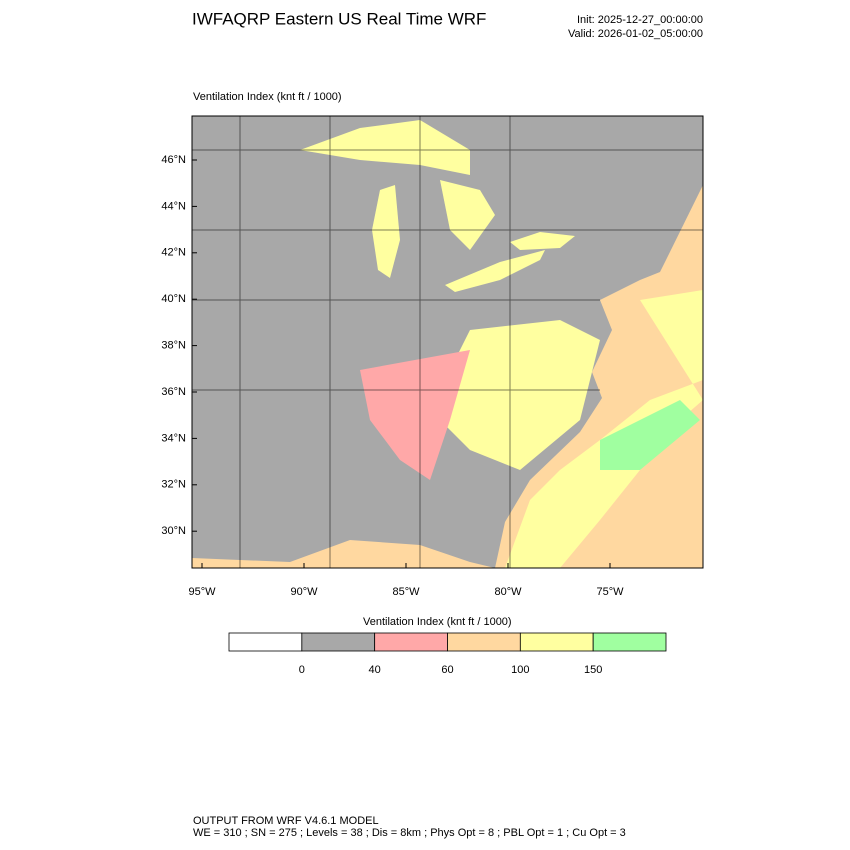  I want to click on valid-time: Valid: 2026-01-02_05:00:00, so click(635, 34).